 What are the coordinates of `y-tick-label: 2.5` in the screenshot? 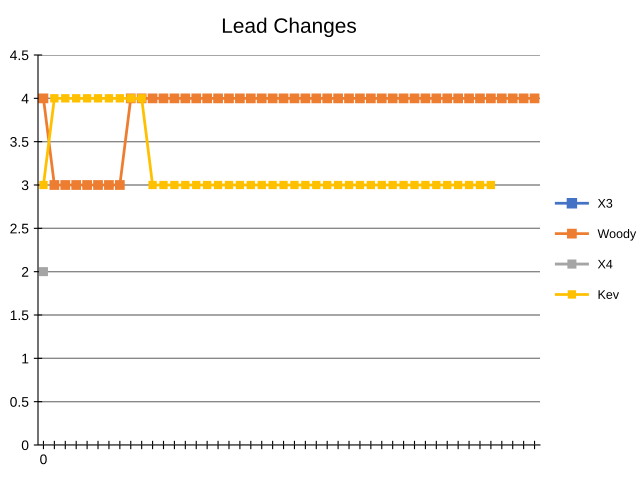 It's located at (19, 229).